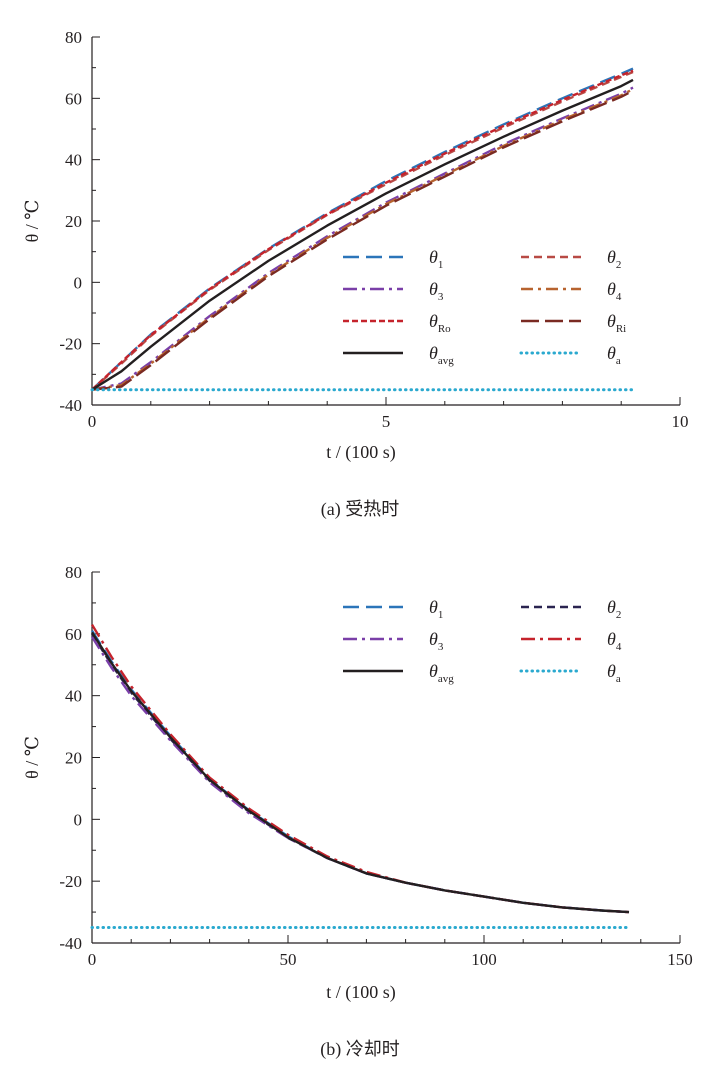 This screenshot has height=1074, width=720. I want to click on legend-label-Ro: θRo, so click(440, 323).